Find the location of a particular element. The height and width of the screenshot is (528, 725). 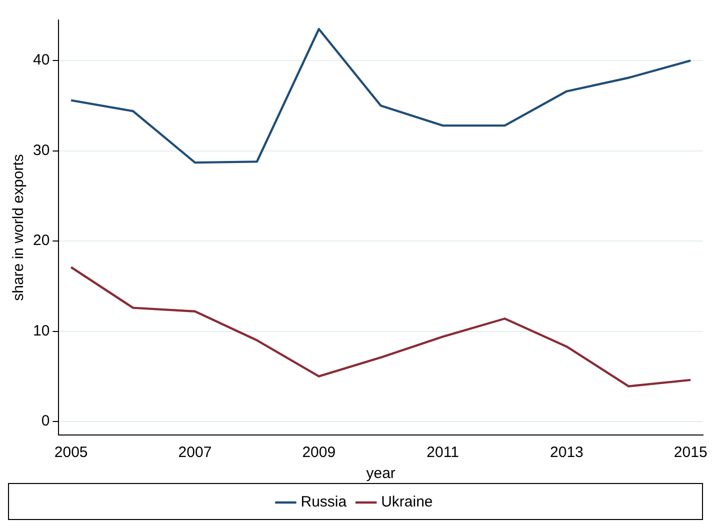

legend-label: Ukraine is located at coordinates (407, 502).